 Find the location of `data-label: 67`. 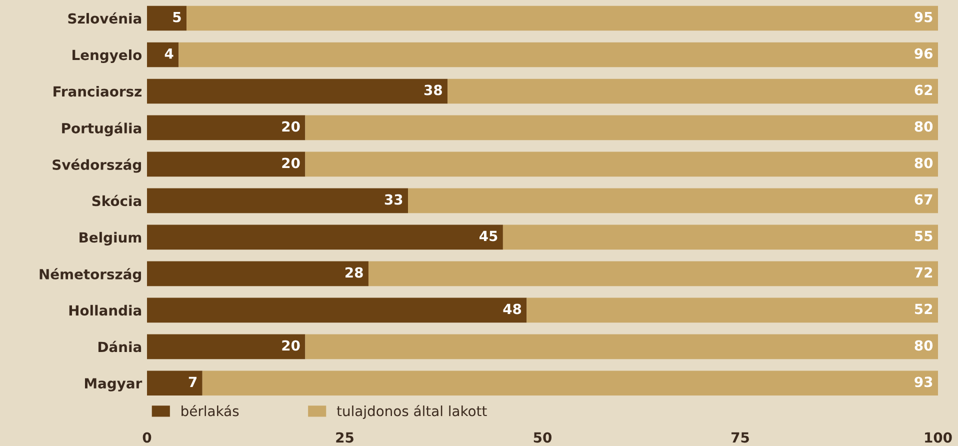

data-label: 67 is located at coordinates (923, 199).